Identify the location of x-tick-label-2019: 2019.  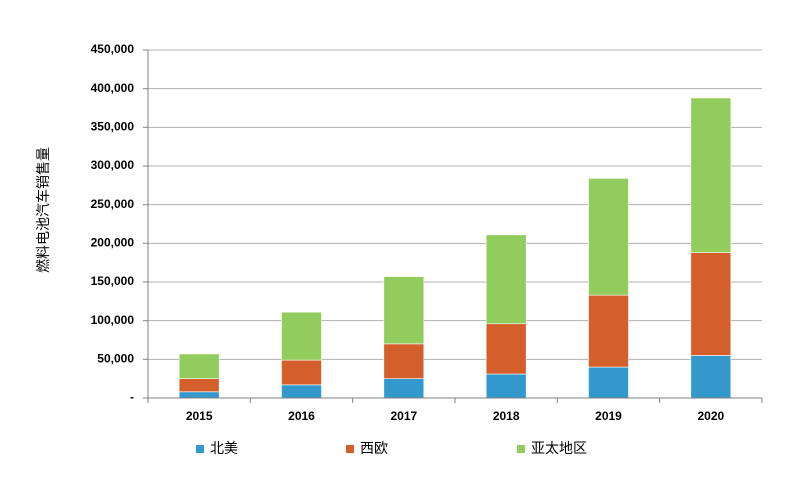
(608, 416).